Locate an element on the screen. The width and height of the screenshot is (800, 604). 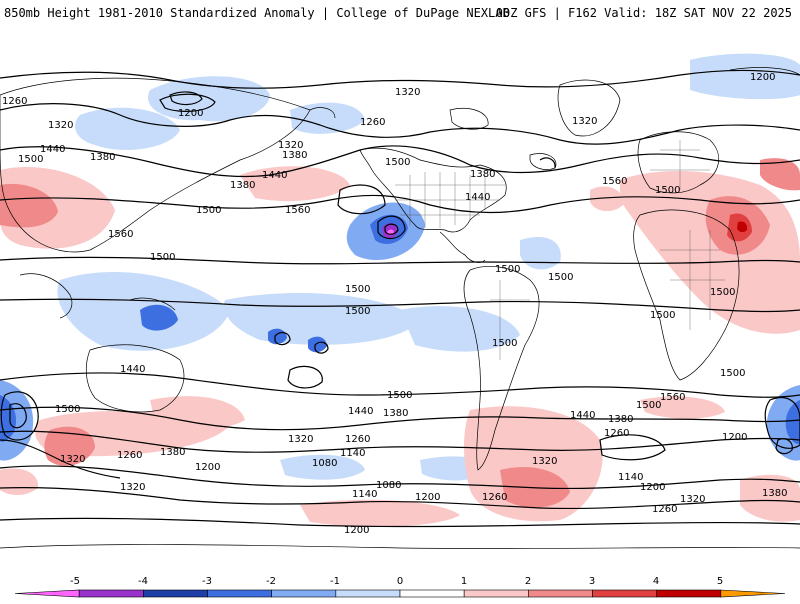
colorbar-svg: -5 -4 -3 -2 -1 0 1 2 3 4 5 is located at coordinates (400, 587).